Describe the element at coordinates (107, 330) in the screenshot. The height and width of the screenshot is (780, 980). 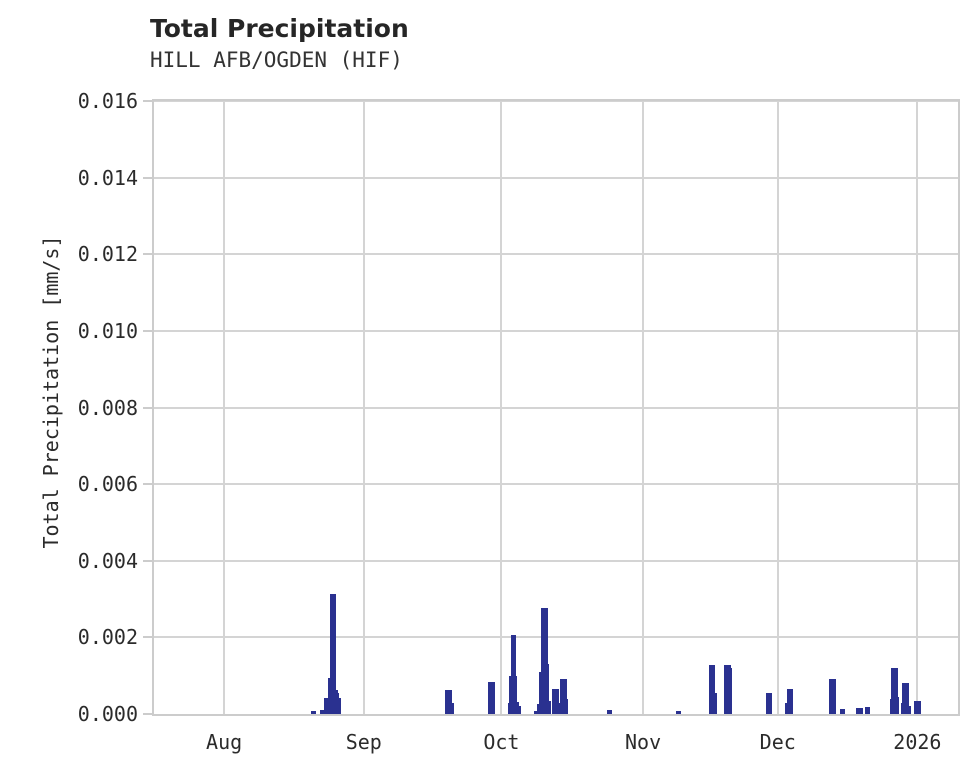
I see `y-tick-label: 0.010` at that location.